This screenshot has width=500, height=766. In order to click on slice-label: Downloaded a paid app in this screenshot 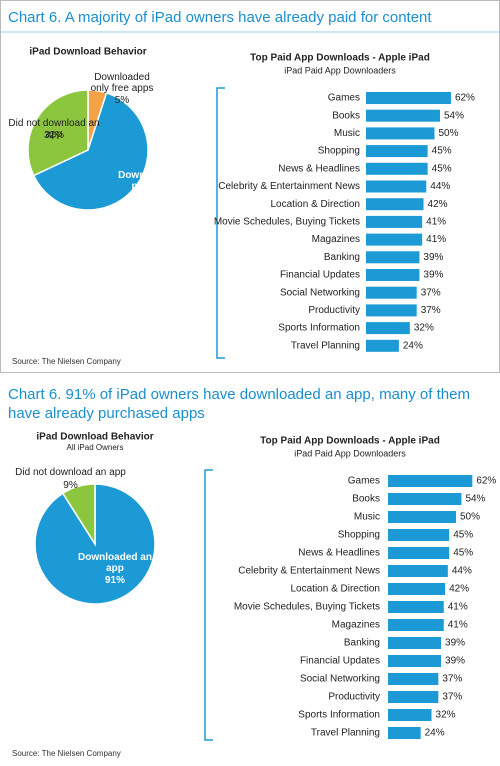, I will do `click(152, 181)`.